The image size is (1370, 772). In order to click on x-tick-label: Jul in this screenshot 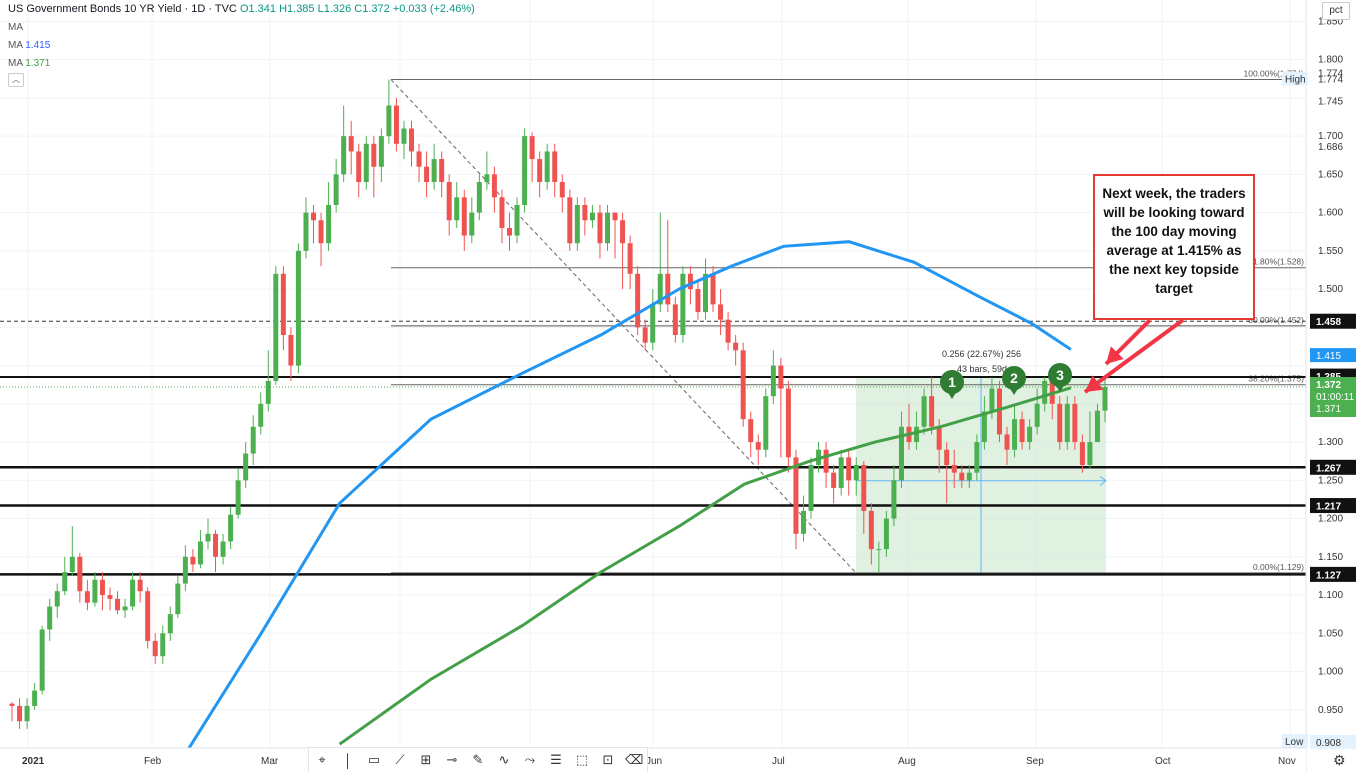, I will do `click(778, 761)`.